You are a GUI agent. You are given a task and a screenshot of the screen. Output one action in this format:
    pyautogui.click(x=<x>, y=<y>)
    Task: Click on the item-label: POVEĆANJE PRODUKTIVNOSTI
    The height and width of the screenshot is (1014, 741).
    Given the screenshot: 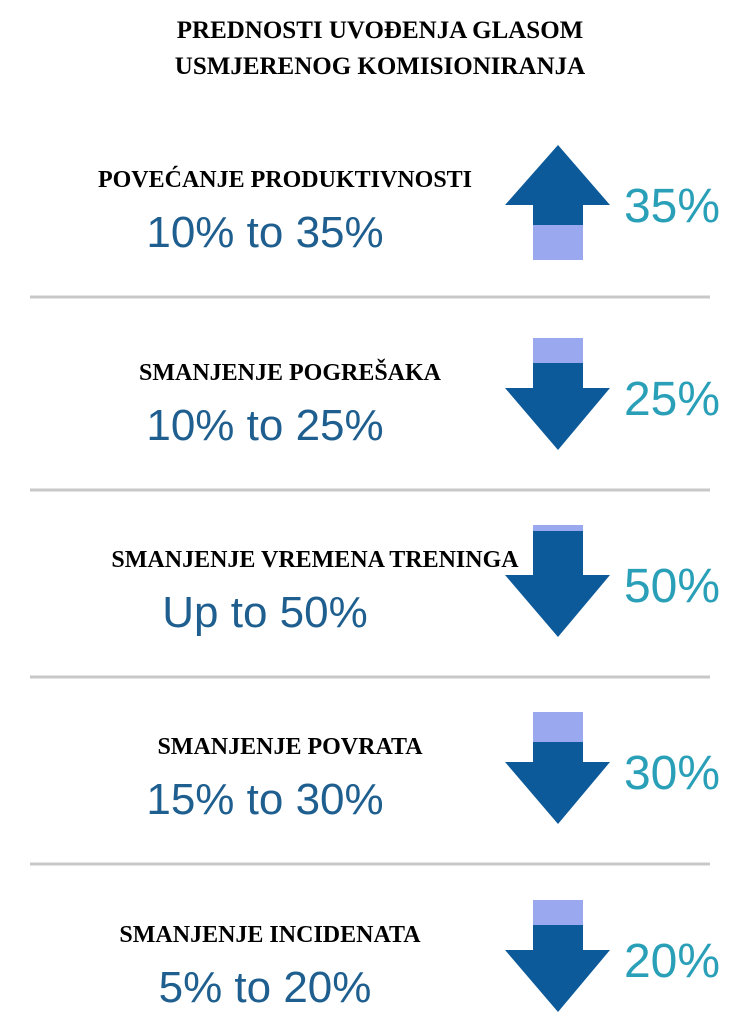 What is the action you would take?
    pyautogui.click(x=285, y=179)
    